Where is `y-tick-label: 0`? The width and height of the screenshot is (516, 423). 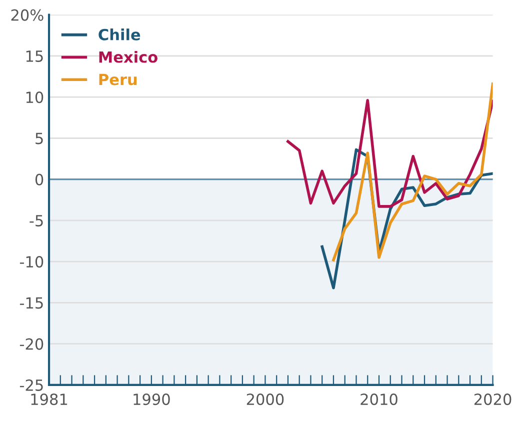
y-tick-label: 0 is located at coordinates (39, 180).